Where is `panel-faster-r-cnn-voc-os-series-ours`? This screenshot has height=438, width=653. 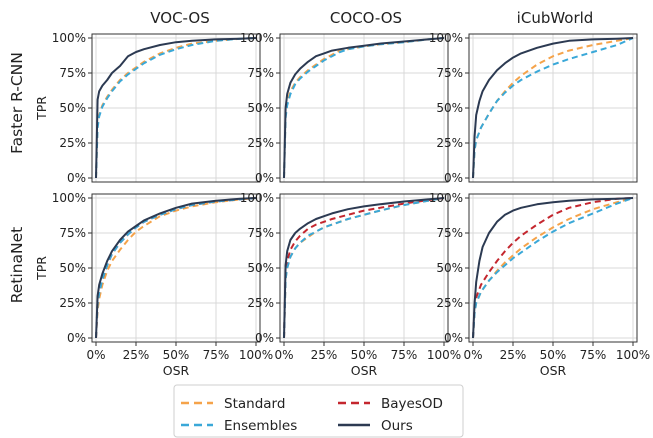 panel-faster-r-cnn-voc-os-series-ours is located at coordinates (176, 108).